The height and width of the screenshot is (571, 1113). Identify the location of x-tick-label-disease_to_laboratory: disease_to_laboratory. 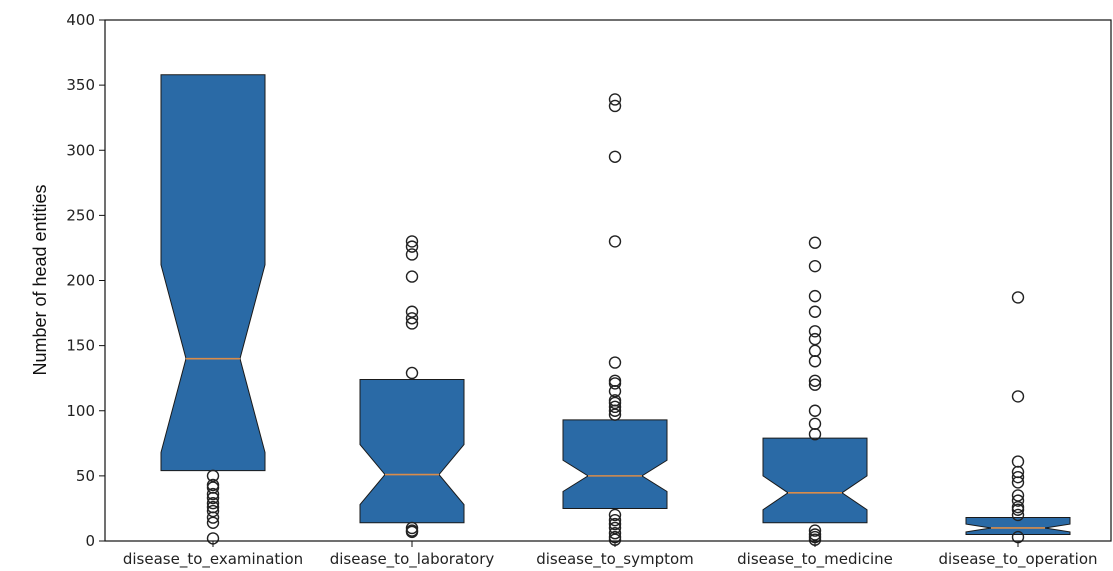
(412, 559).